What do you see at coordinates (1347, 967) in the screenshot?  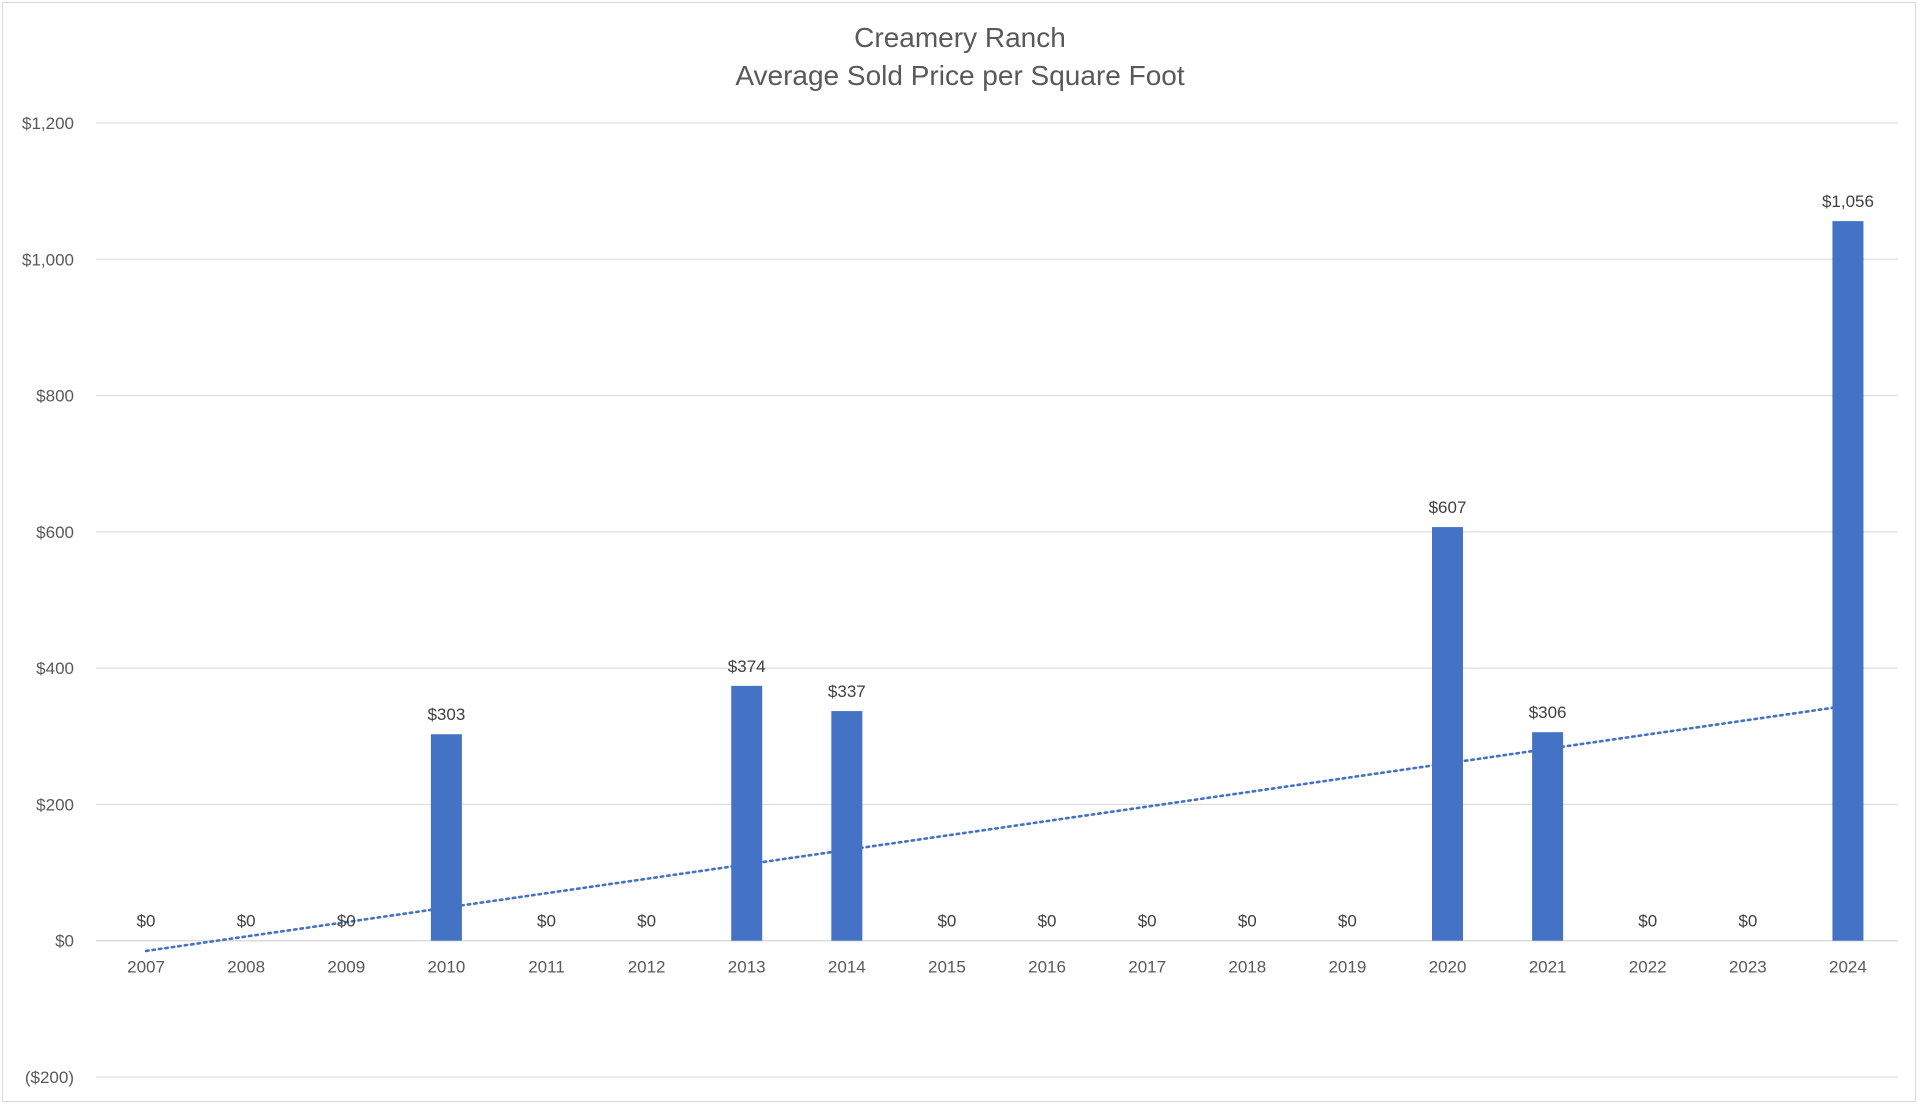 I see `x-tick-label: 2019` at bounding box center [1347, 967].